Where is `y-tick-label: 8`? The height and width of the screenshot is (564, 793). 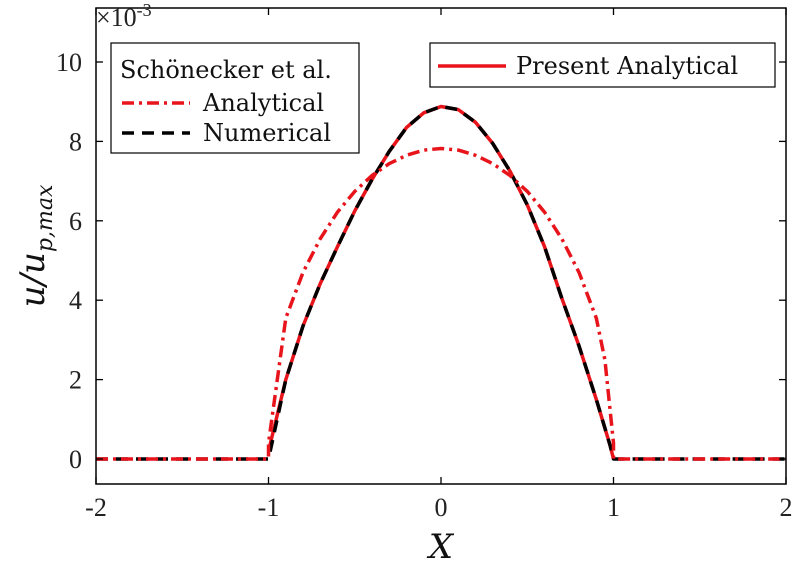
y-tick-label: 8 is located at coordinates (75, 141).